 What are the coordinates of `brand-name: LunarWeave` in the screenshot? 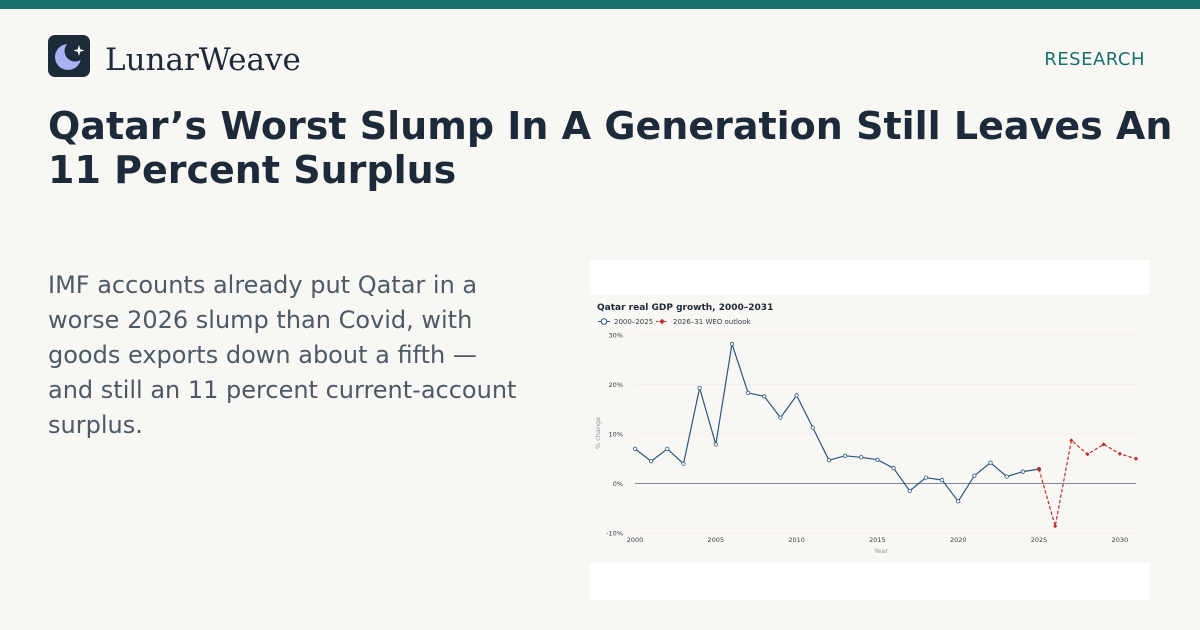 It's located at (203, 60).